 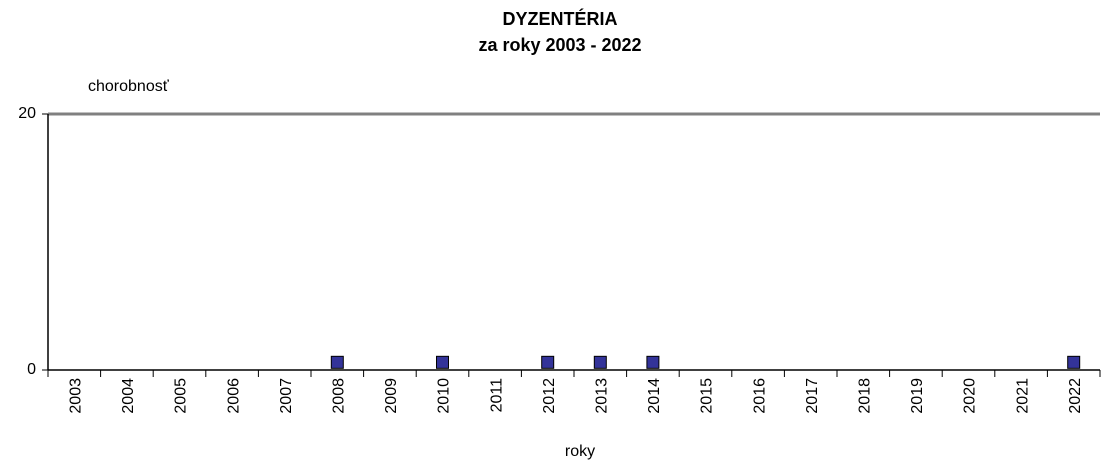 What do you see at coordinates (759, 396) in the screenshot?
I see `x-tick-label: 2016` at bounding box center [759, 396].